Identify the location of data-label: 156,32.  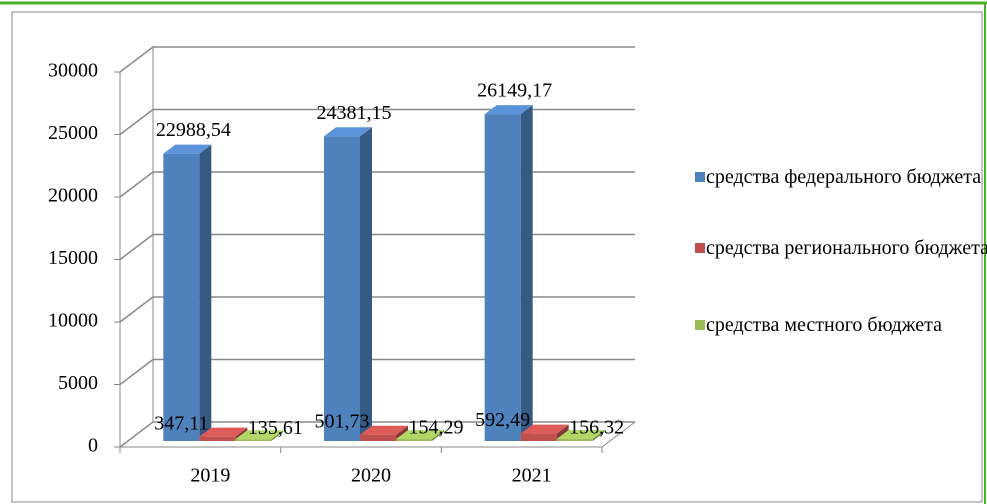
(596, 428).